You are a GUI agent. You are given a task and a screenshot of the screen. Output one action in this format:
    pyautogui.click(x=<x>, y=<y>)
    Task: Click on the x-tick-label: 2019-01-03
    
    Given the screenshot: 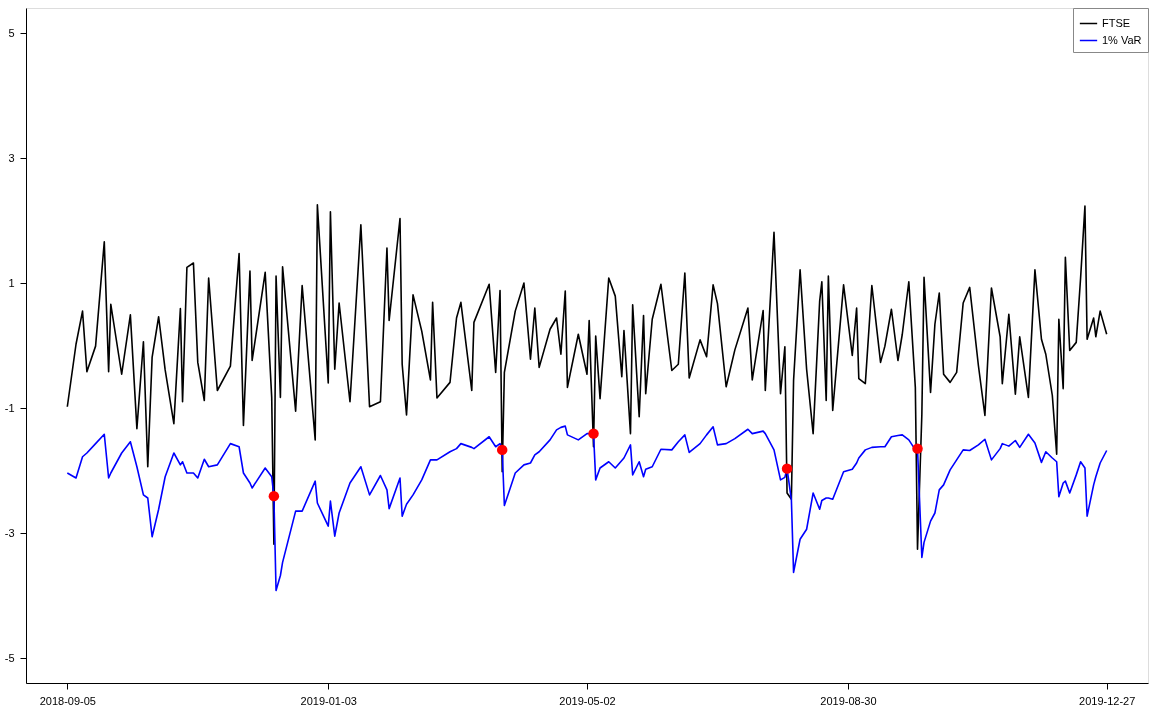 What is the action you would take?
    pyautogui.click(x=328, y=700)
    